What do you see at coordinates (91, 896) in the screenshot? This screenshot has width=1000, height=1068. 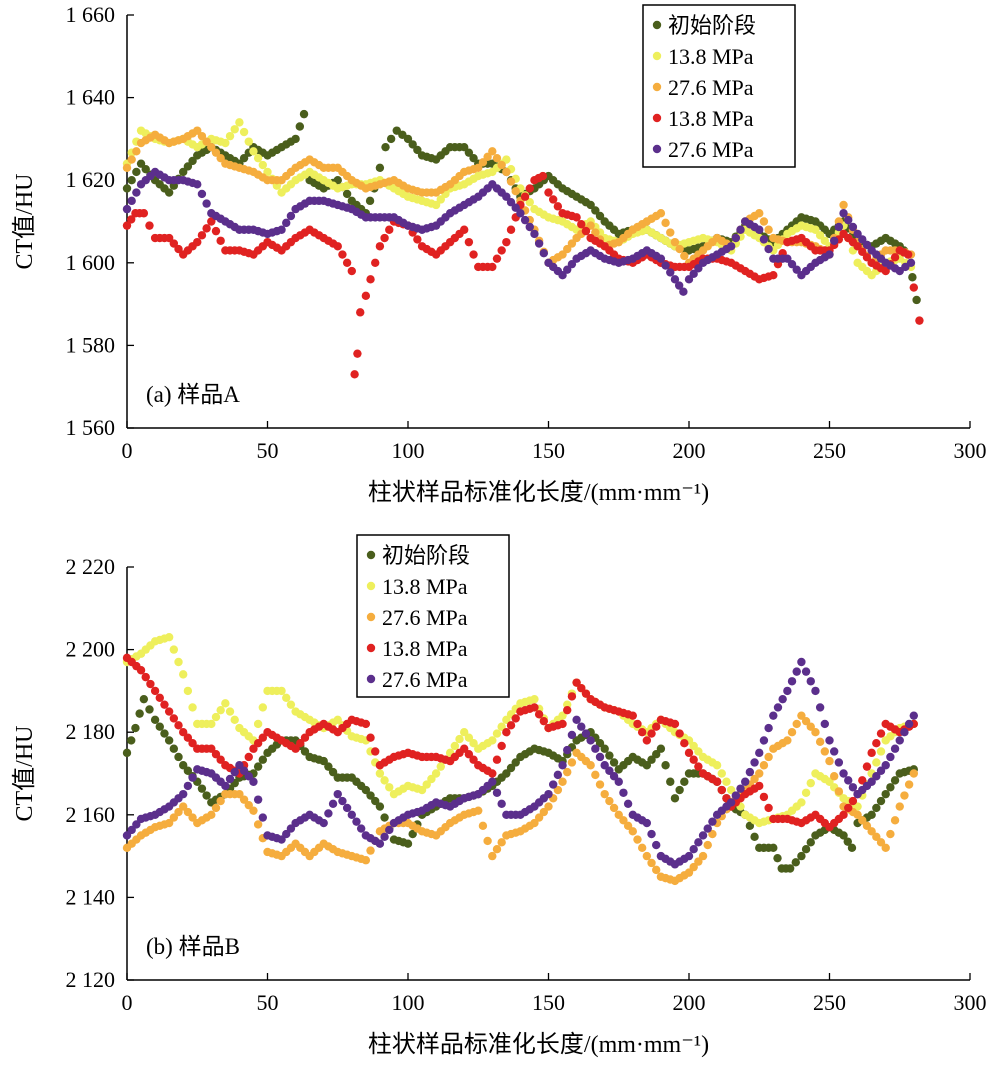 I see `y-tick-label: 2 140` at bounding box center [91, 896].